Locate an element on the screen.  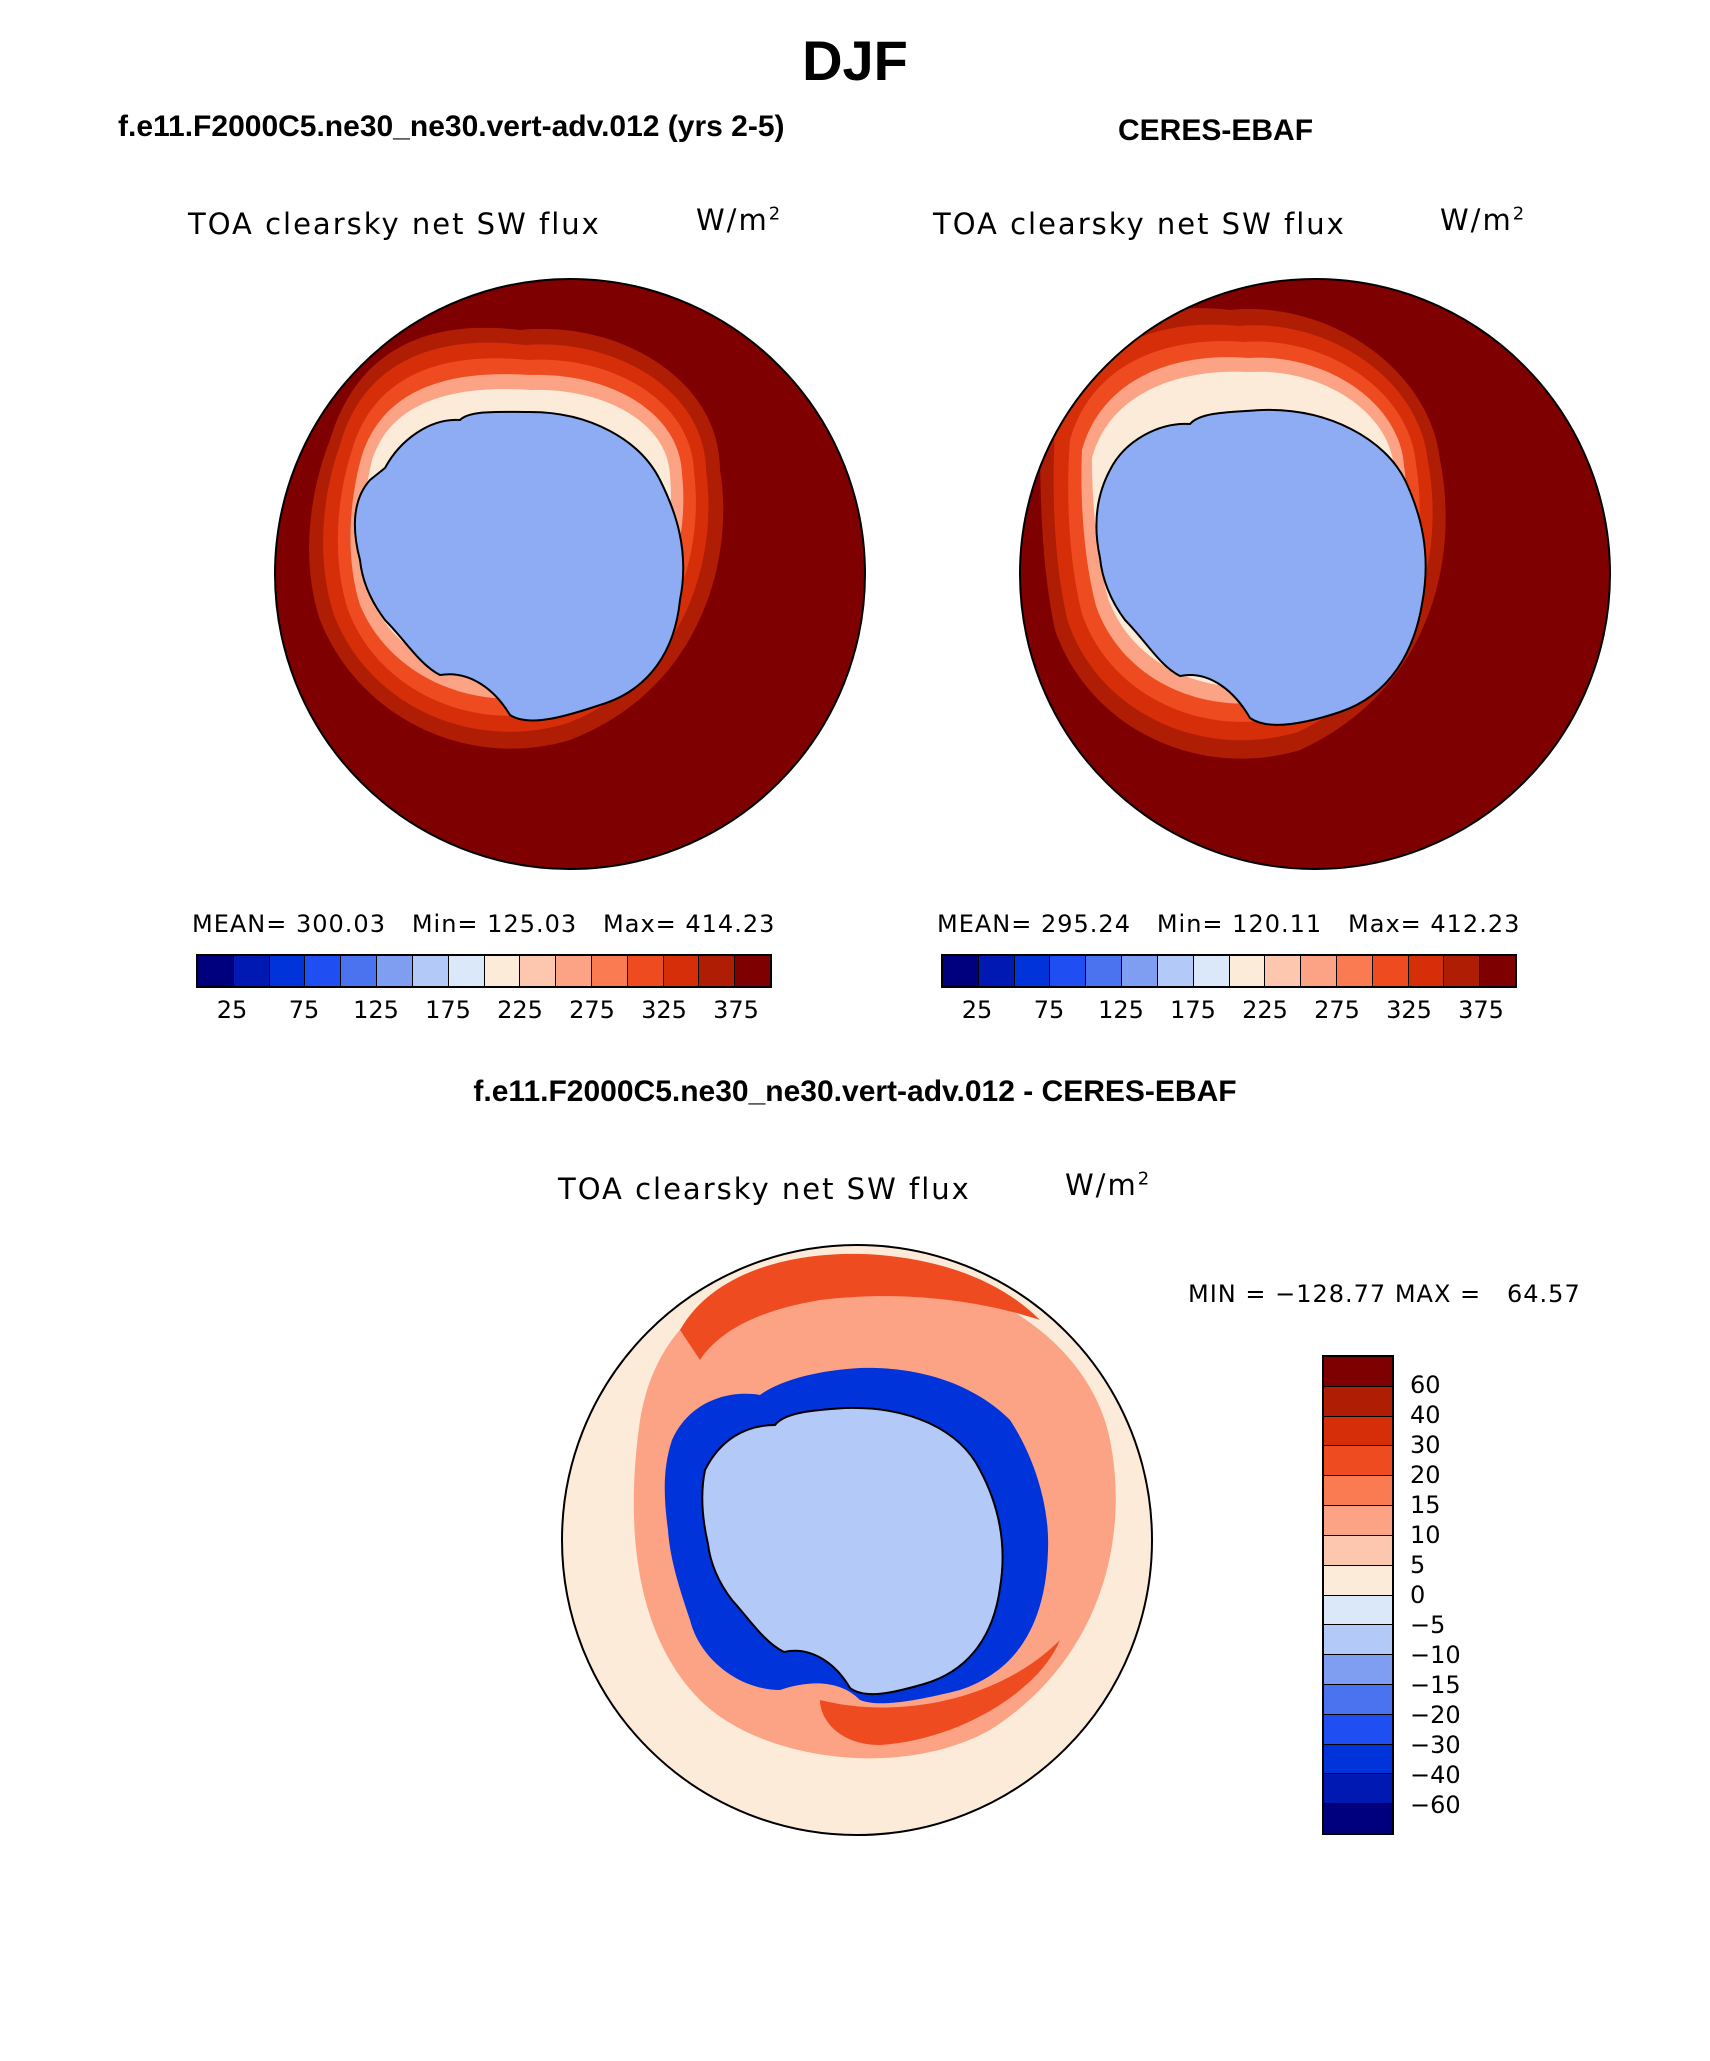
colorbar-level-label: −60 is located at coordinates (1435, 1805).